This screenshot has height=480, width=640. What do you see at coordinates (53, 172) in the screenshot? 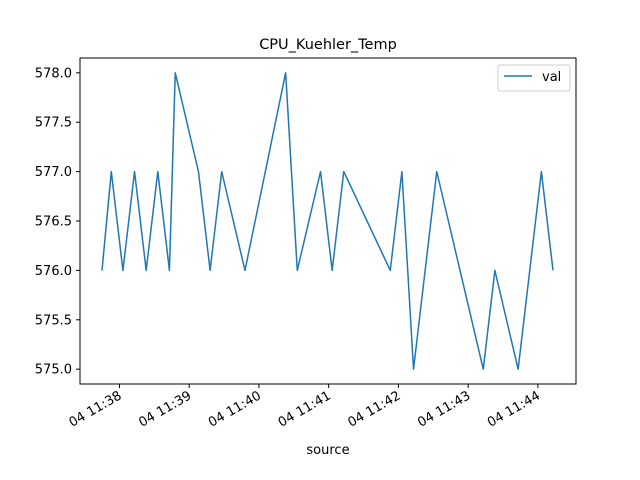
I see `y-tick-label: 577.0` at bounding box center [53, 172].